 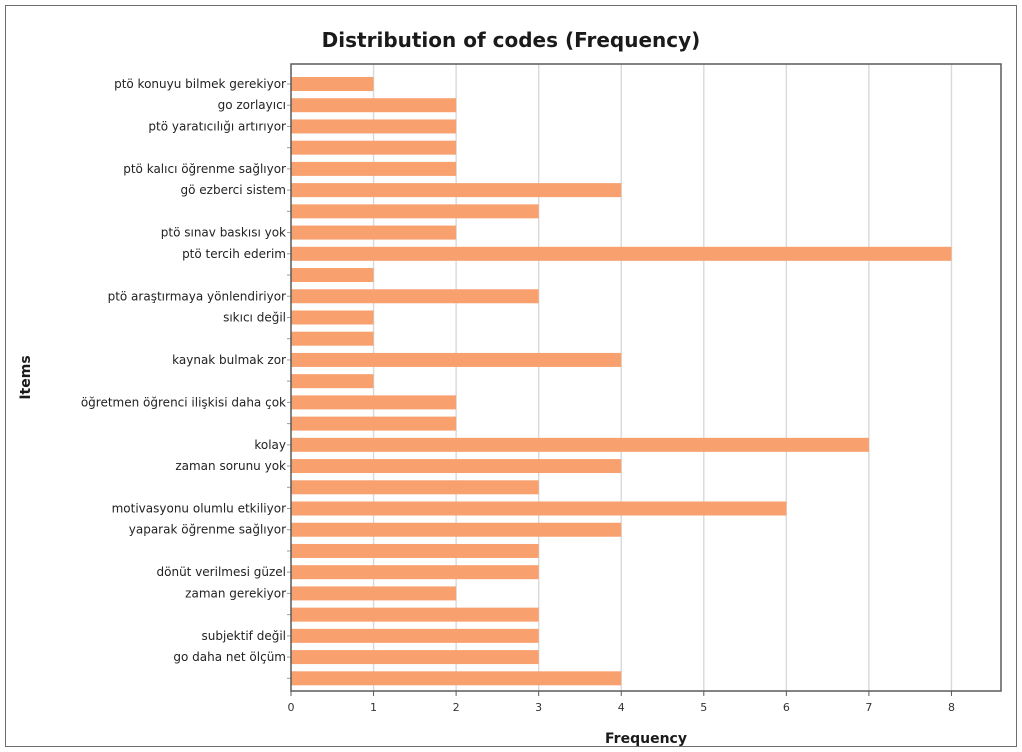 I want to click on category-label: subjektif değil, so click(x=243, y=636).